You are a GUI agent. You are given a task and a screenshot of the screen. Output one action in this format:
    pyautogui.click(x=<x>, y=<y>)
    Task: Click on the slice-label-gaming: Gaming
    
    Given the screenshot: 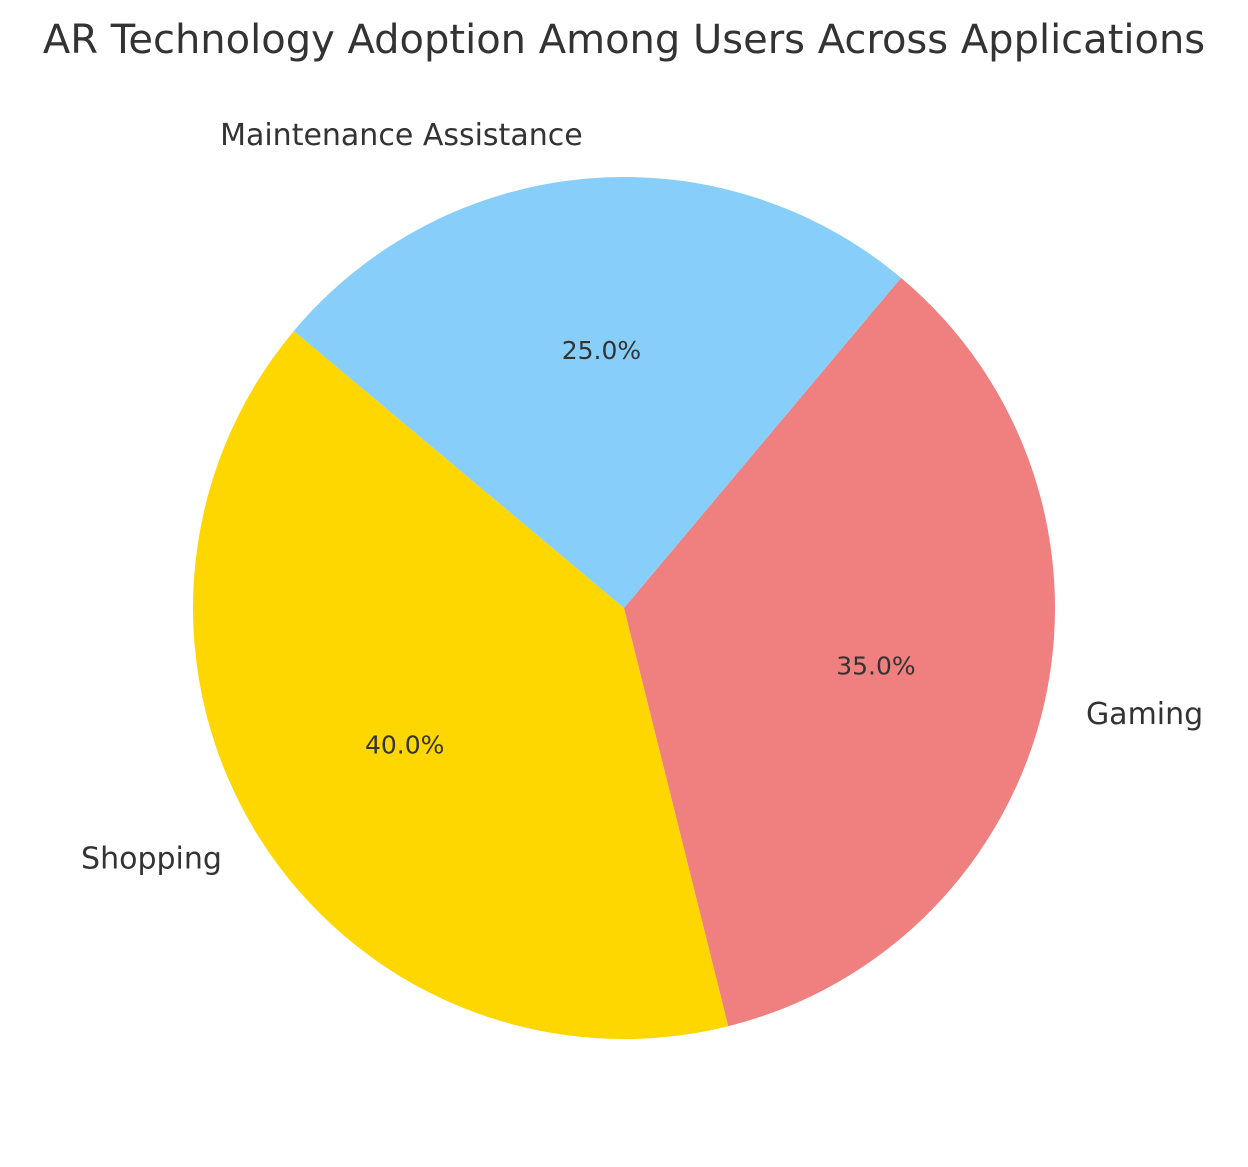 What is the action you would take?
    pyautogui.click(x=1144, y=714)
    